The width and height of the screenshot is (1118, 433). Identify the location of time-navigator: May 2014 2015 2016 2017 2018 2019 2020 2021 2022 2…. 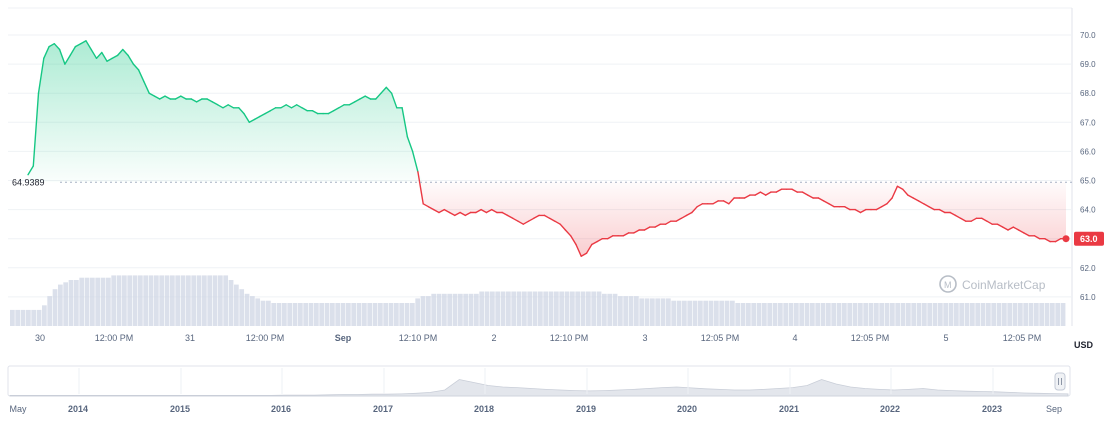
(539, 389).